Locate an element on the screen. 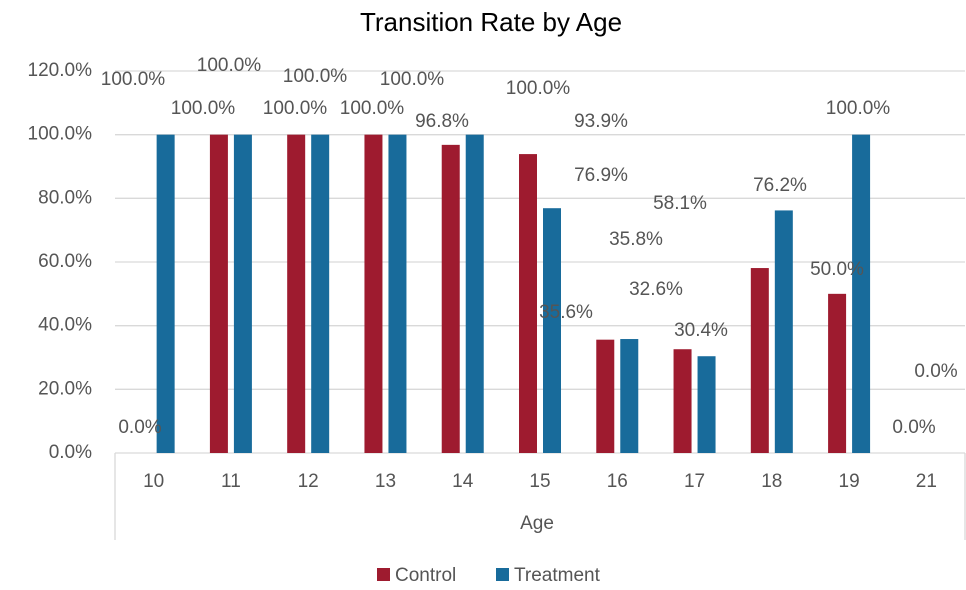 Image resolution: width=966 pixels, height=590 pixels. x-tick-label: 17 is located at coordinates (694, 481).